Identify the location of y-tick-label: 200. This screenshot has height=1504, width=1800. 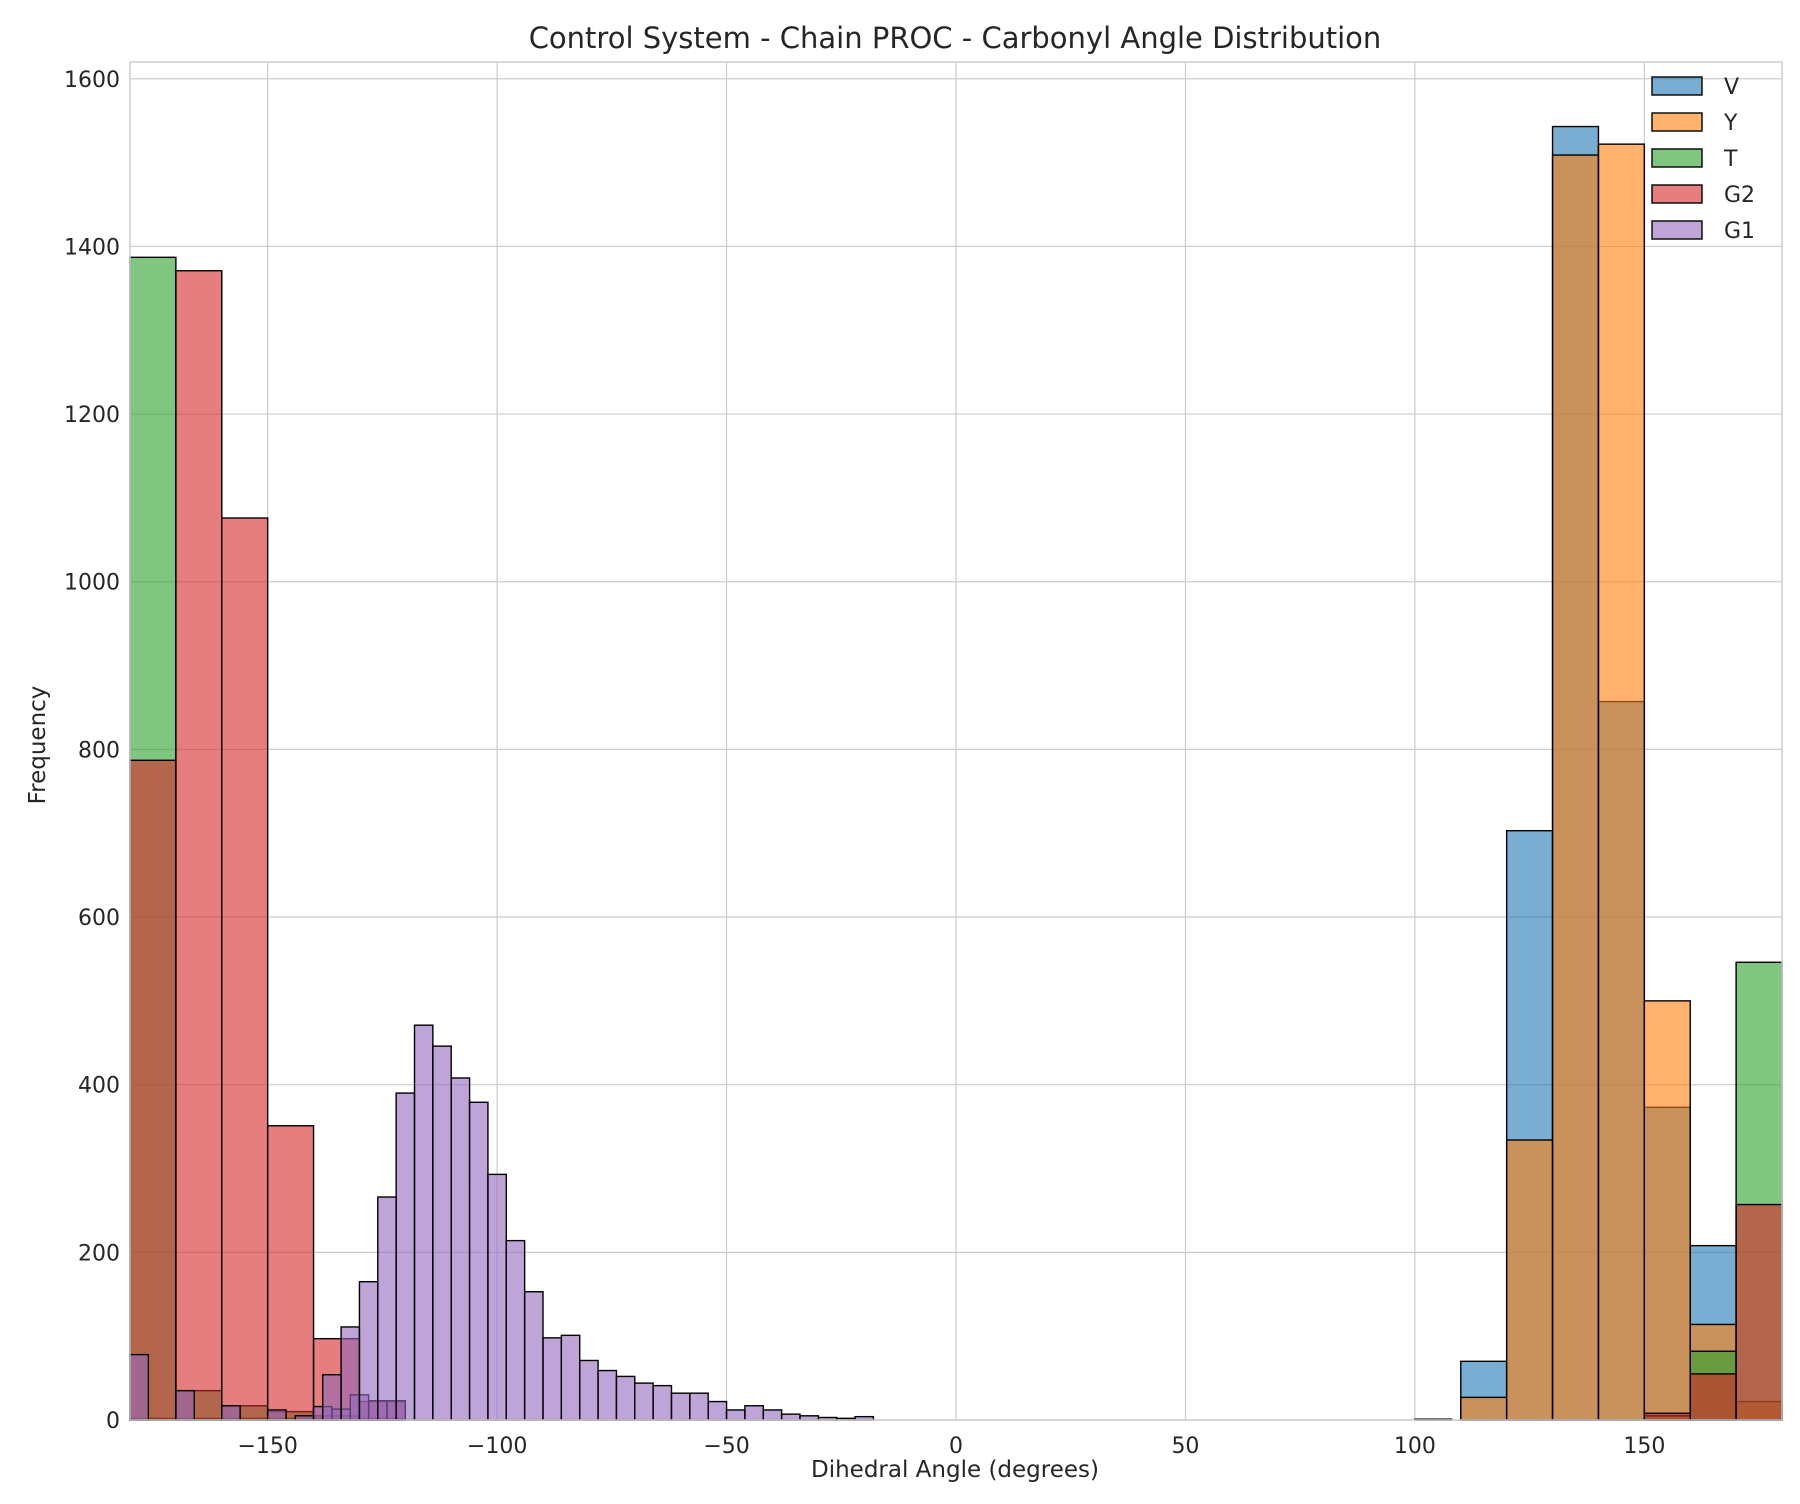
(99, 1253).